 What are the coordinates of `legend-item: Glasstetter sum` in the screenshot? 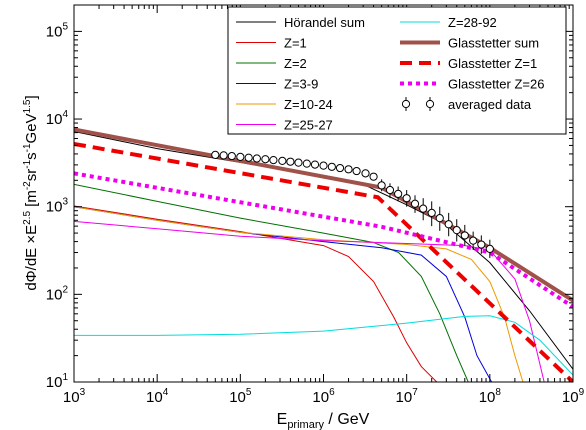 It's located at (469, 43).